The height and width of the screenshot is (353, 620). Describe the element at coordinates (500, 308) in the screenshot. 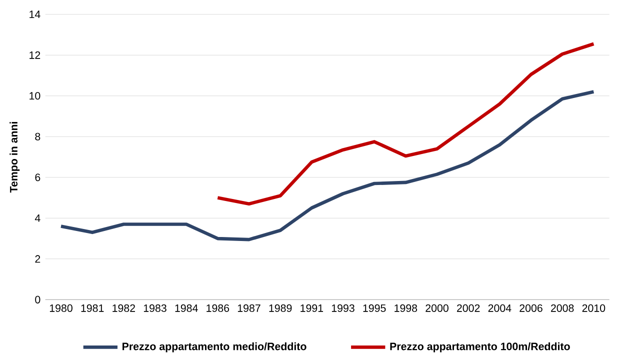

I see `x-tick-label: 2004` at that location.